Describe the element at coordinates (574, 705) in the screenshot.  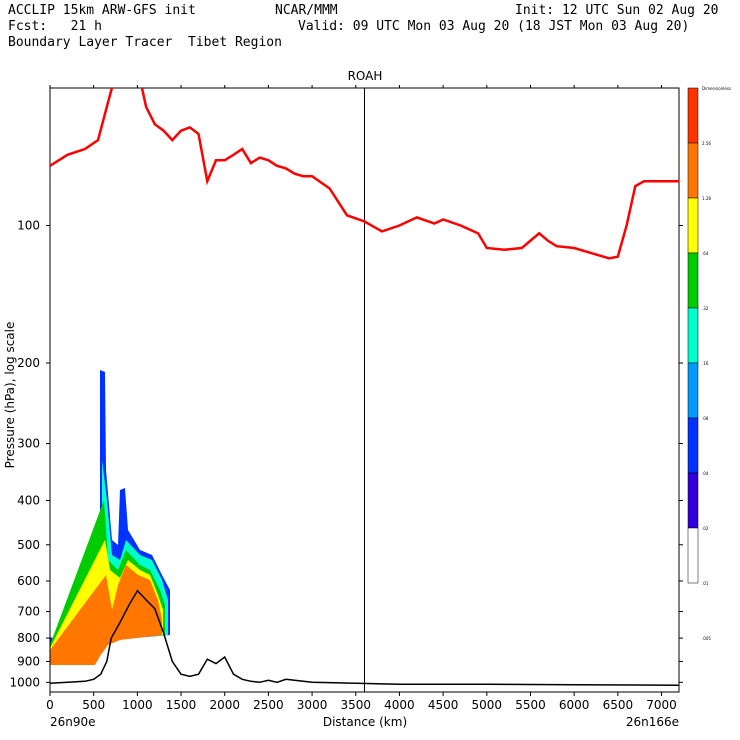
I see `x-tick-label: 6000` at that location.